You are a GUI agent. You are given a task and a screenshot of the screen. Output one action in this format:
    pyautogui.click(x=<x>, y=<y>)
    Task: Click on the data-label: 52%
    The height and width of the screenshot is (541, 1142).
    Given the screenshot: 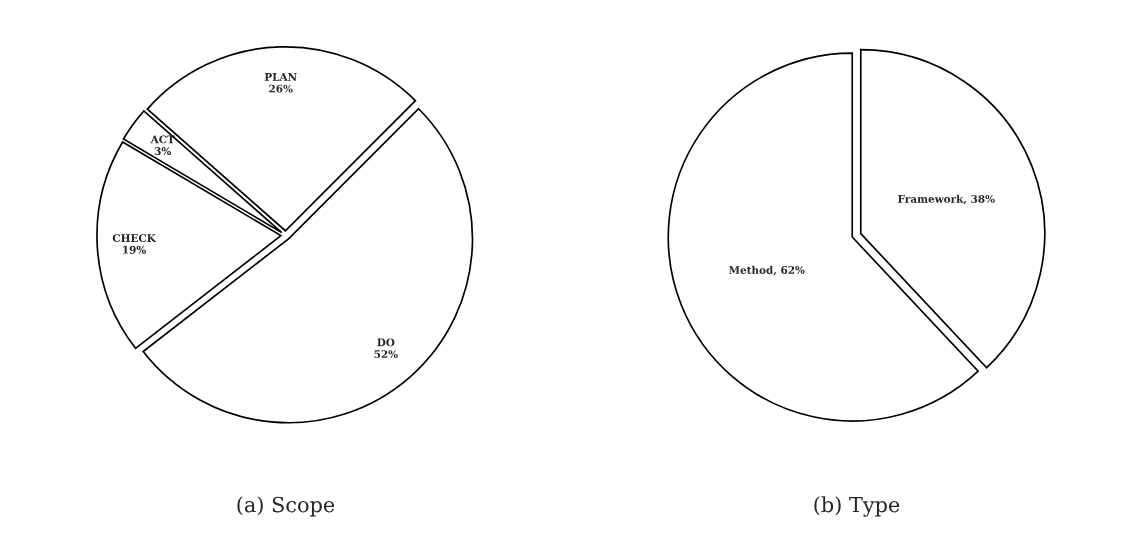 What is the action you would take?
    pyautogui.click(x=386, y=354)
    